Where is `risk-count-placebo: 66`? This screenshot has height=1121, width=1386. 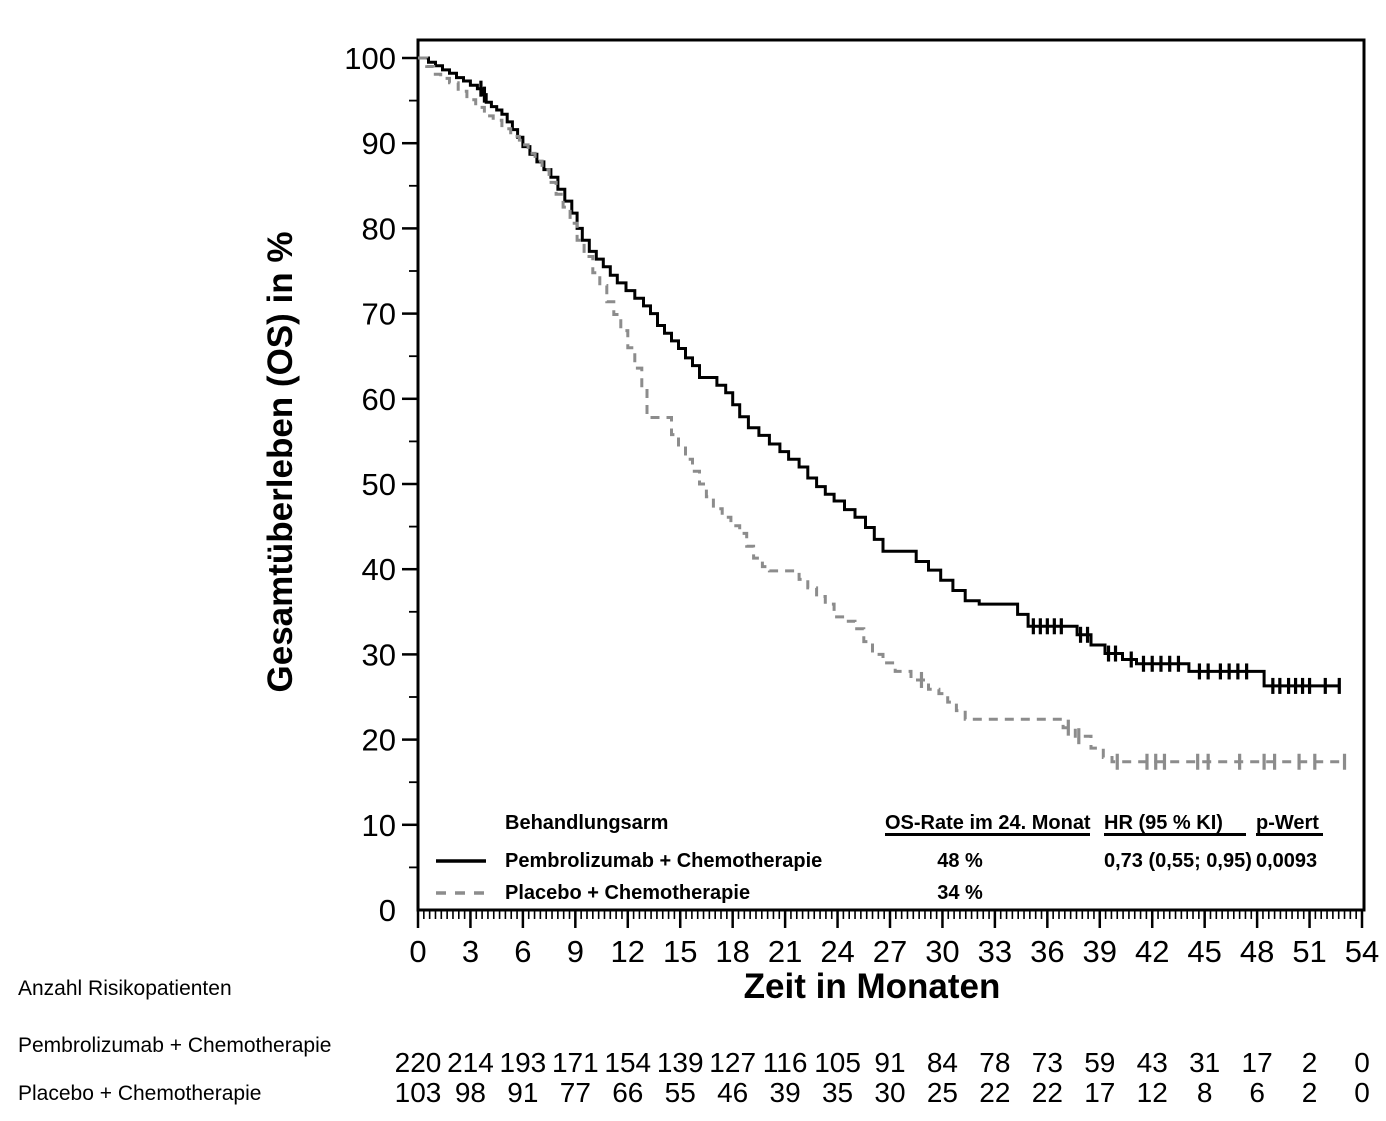 risk-count-placebo: 66 is located at coordinates (627, 1092).